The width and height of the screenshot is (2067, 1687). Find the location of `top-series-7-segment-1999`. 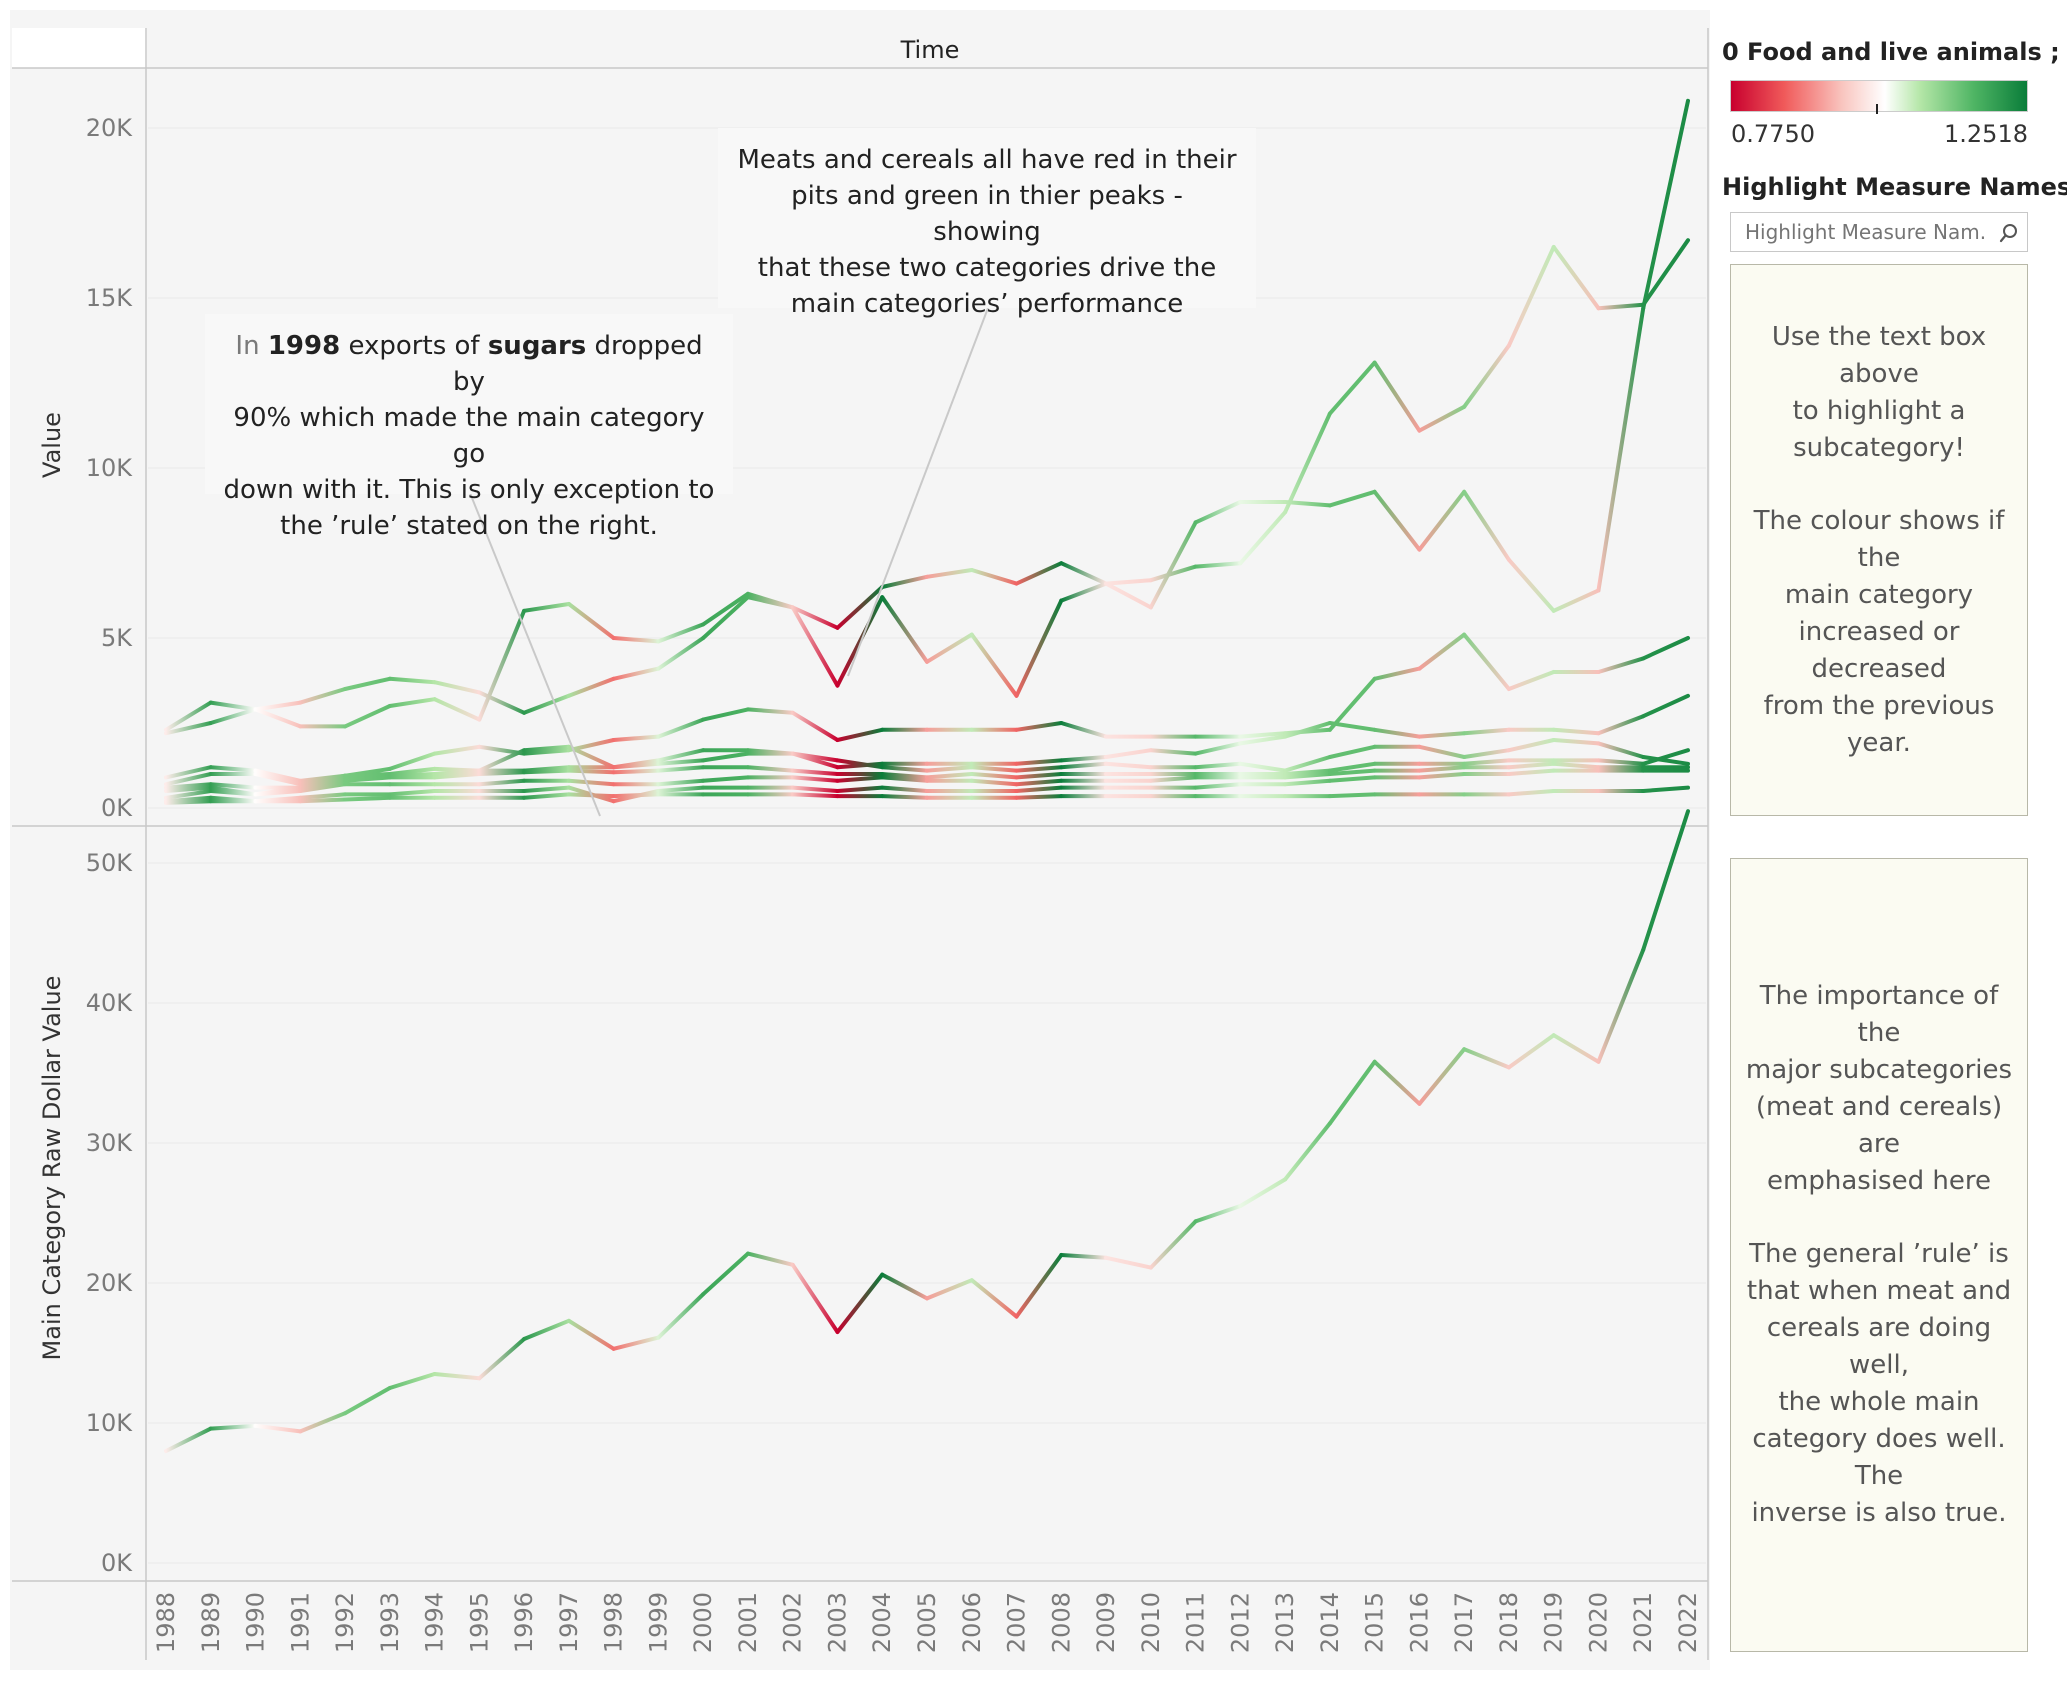

top-series-7-segment-1999 is located at coordinates (681, 789).